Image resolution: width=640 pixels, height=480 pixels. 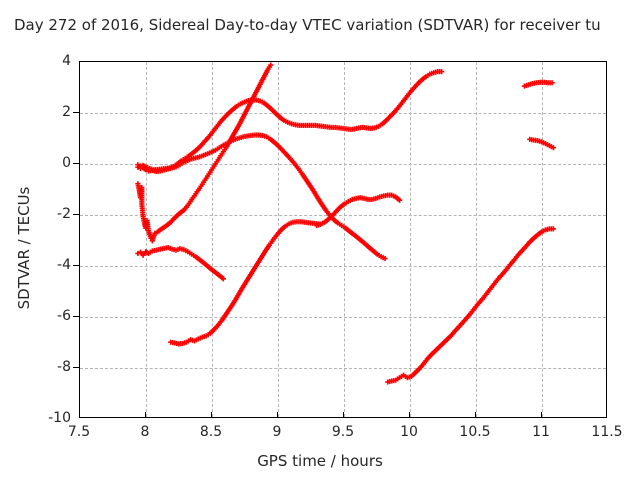 What do you see at coordinates (66, 112) in the screenshot?
I see `y-tick-label: 2` at bounding box center [66, 112].